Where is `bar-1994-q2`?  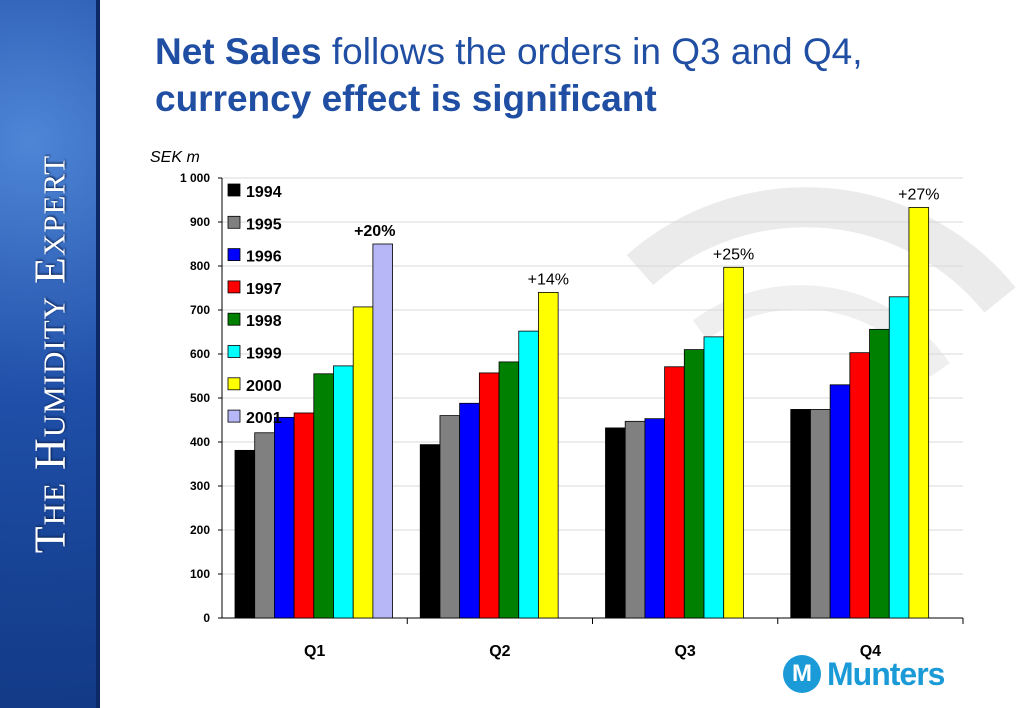 bar-1994-q2 is located at coordinates (430, 531).